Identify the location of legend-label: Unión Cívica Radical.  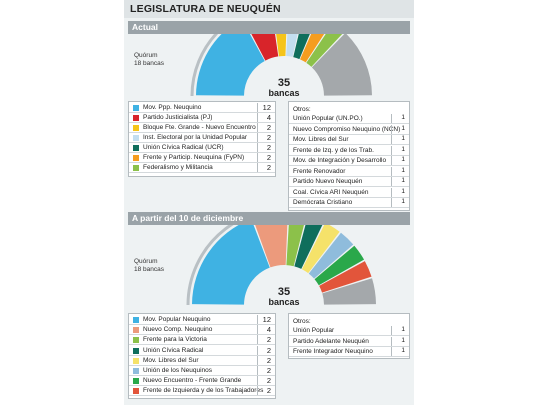
(173, 350).